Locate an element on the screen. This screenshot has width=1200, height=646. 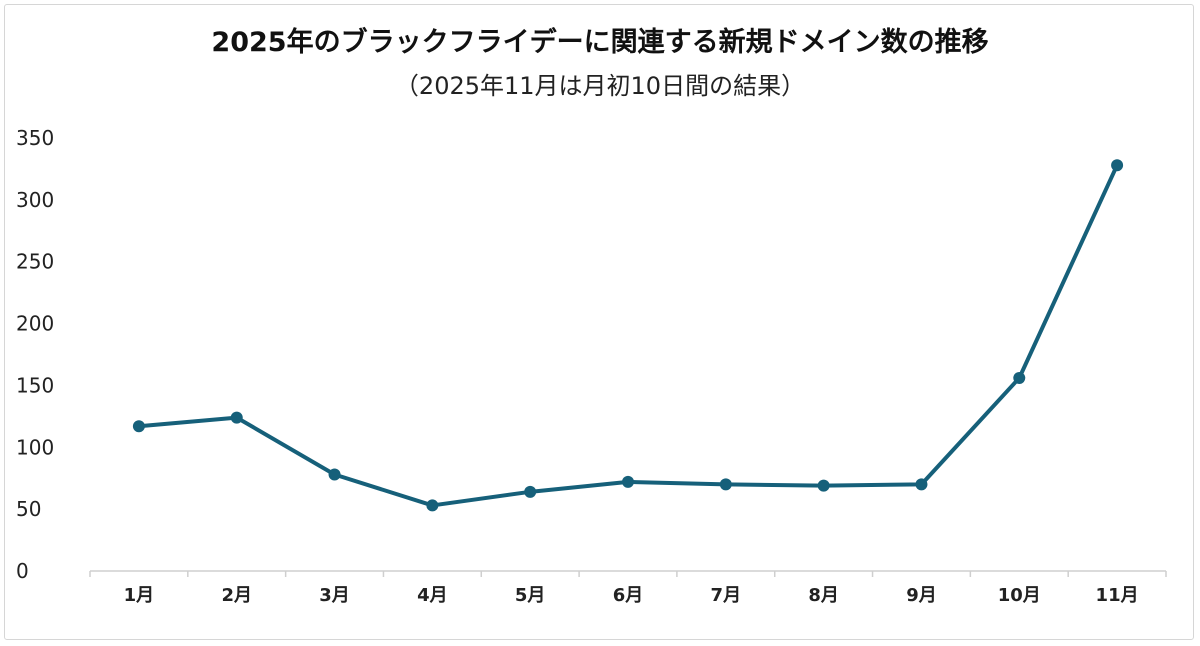
x-tick-label: 10月 is located at coordinates (1019, 595).